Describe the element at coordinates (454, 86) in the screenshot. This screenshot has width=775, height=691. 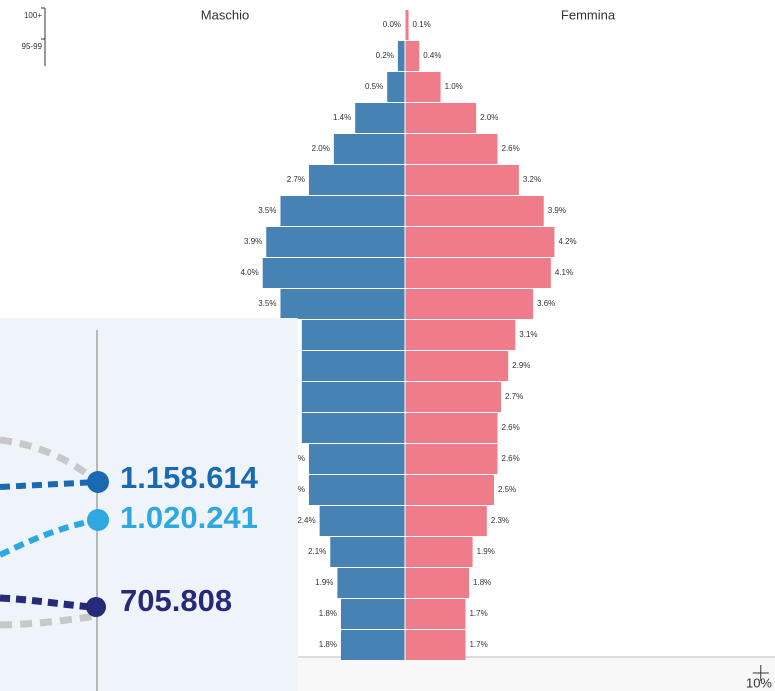
I see `bar-label: 1.0%` at that location.